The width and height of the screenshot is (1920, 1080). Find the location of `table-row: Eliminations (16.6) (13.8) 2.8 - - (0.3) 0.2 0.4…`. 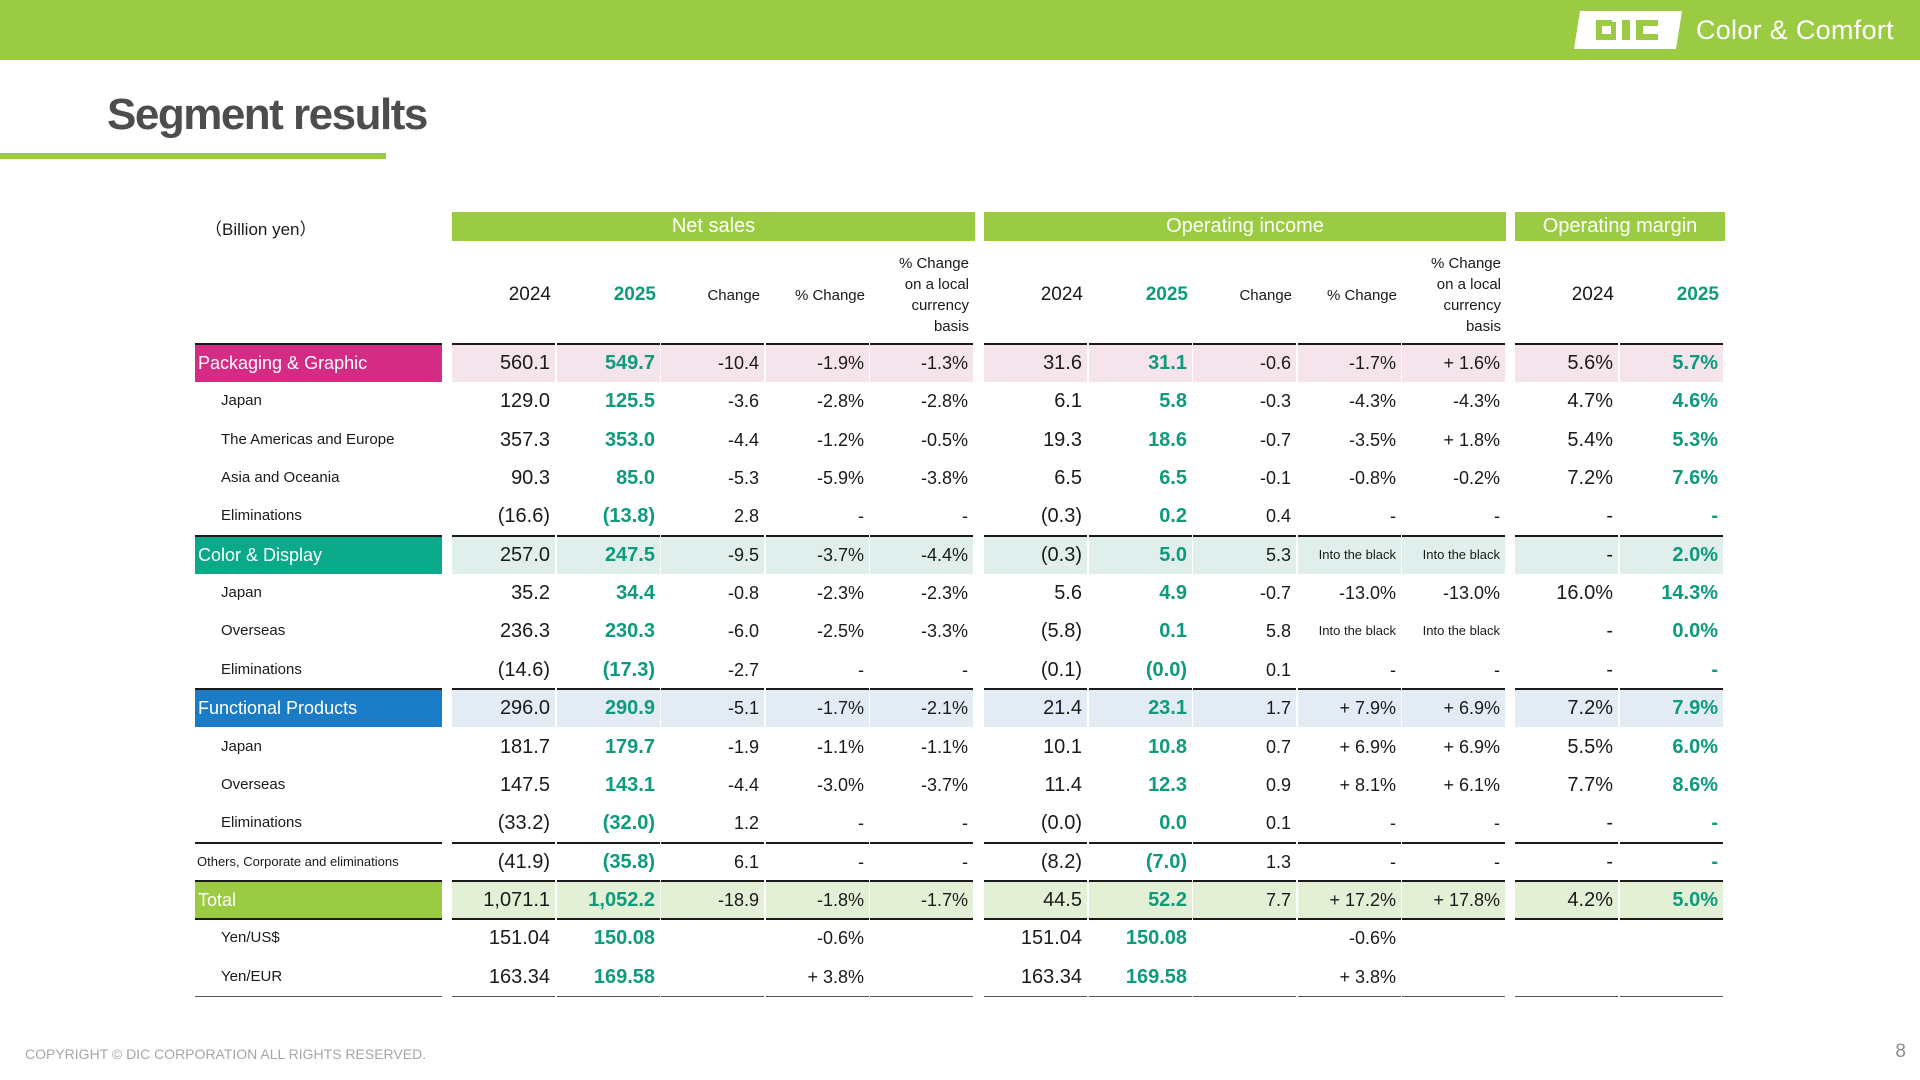

table-row: Eliminations (16.6) (13.8) 2.8 - - (0.3) 0.2 0.4… is located at coordinates (960, 516).